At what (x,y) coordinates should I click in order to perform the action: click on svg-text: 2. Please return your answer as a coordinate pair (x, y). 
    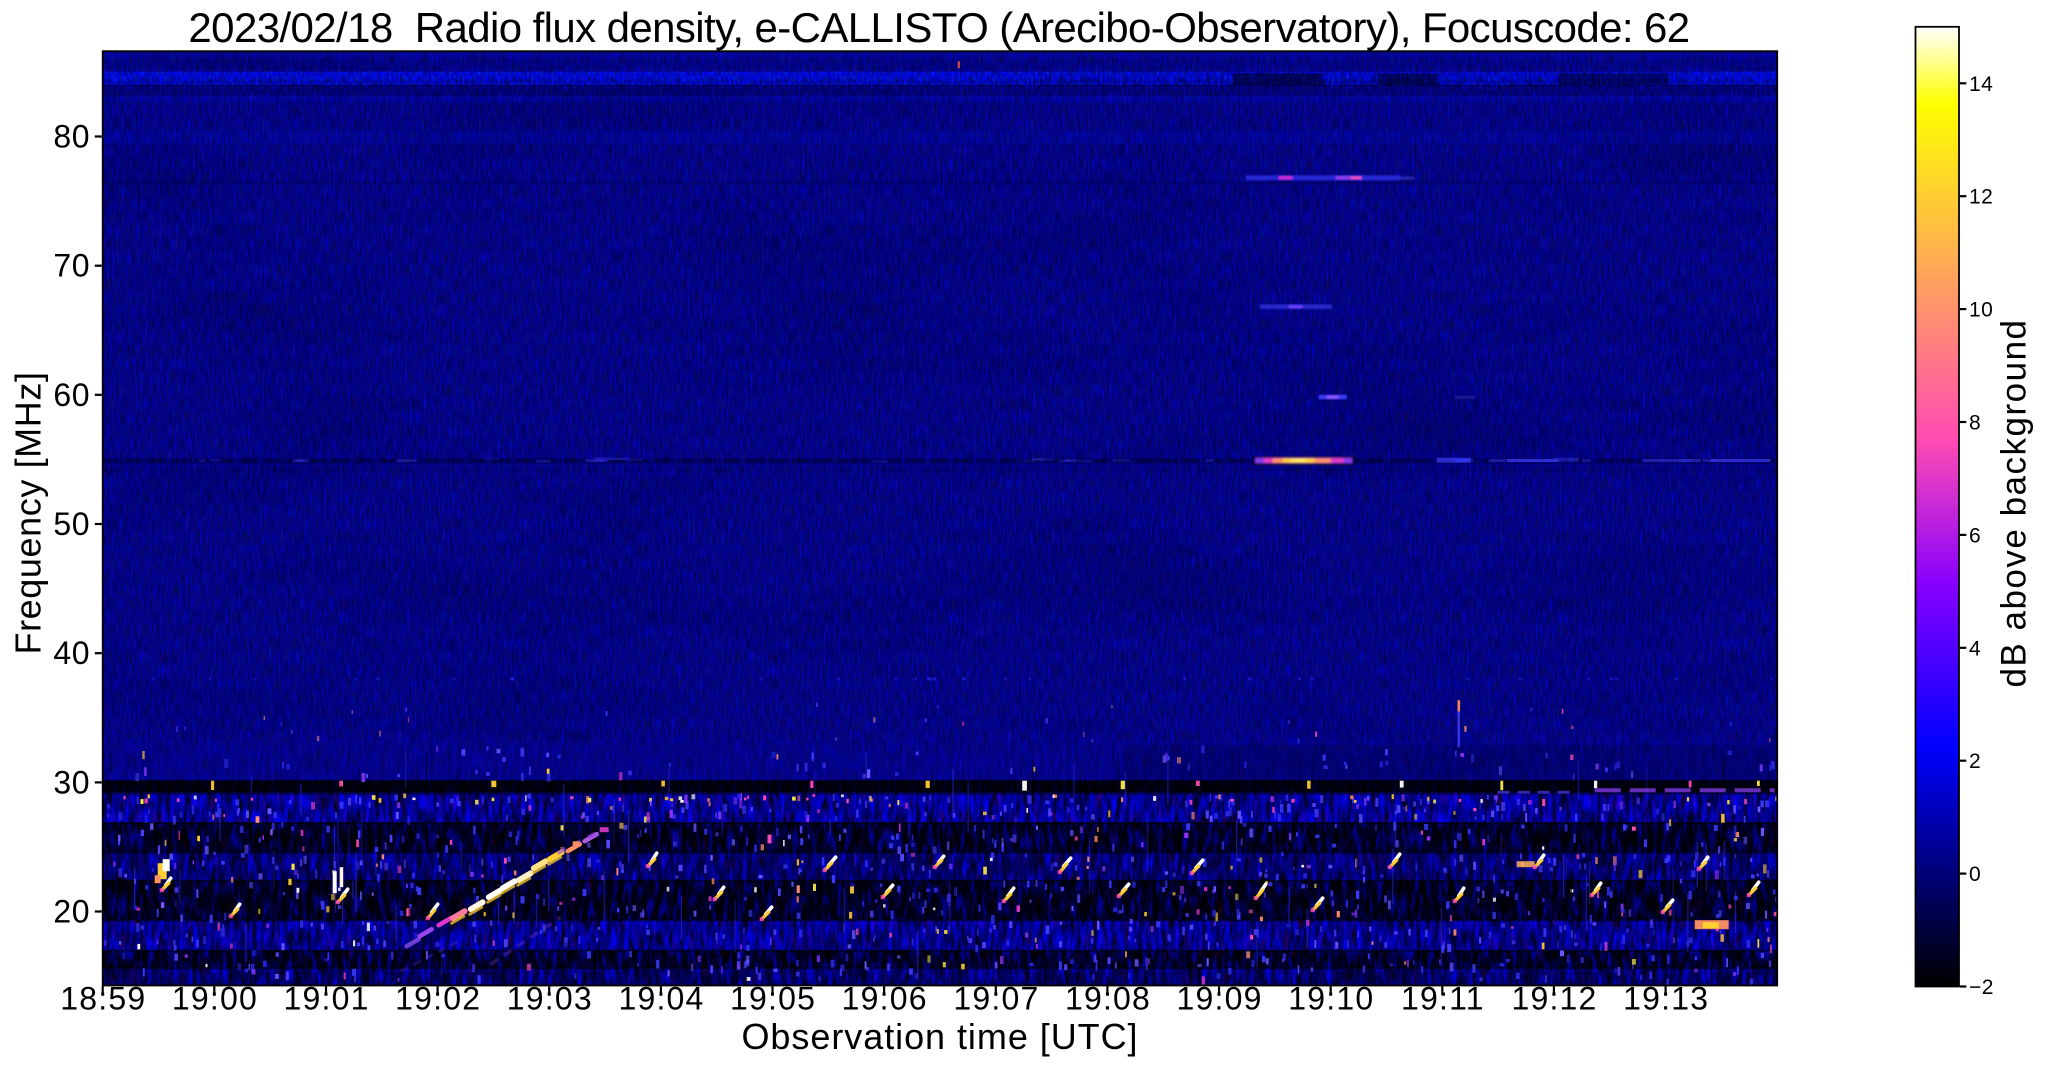
    Looking at the image, I should click on (1975, 761).